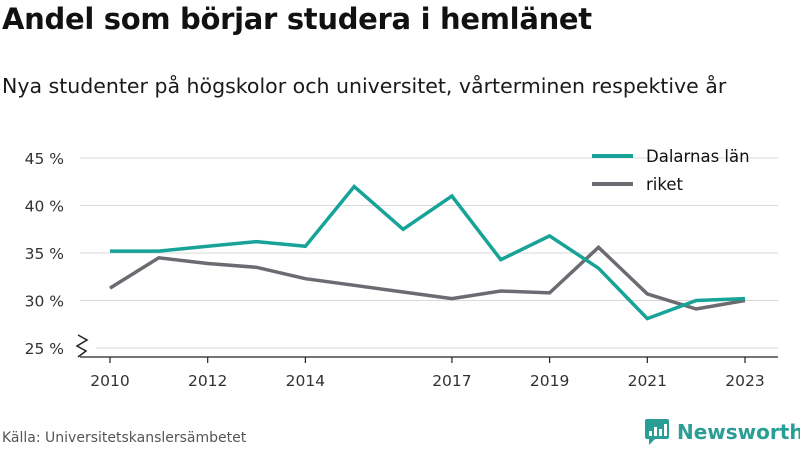 The height and width of the screenshot is (450, 800). I want to click on axis-break-icon, so click(82, 346).